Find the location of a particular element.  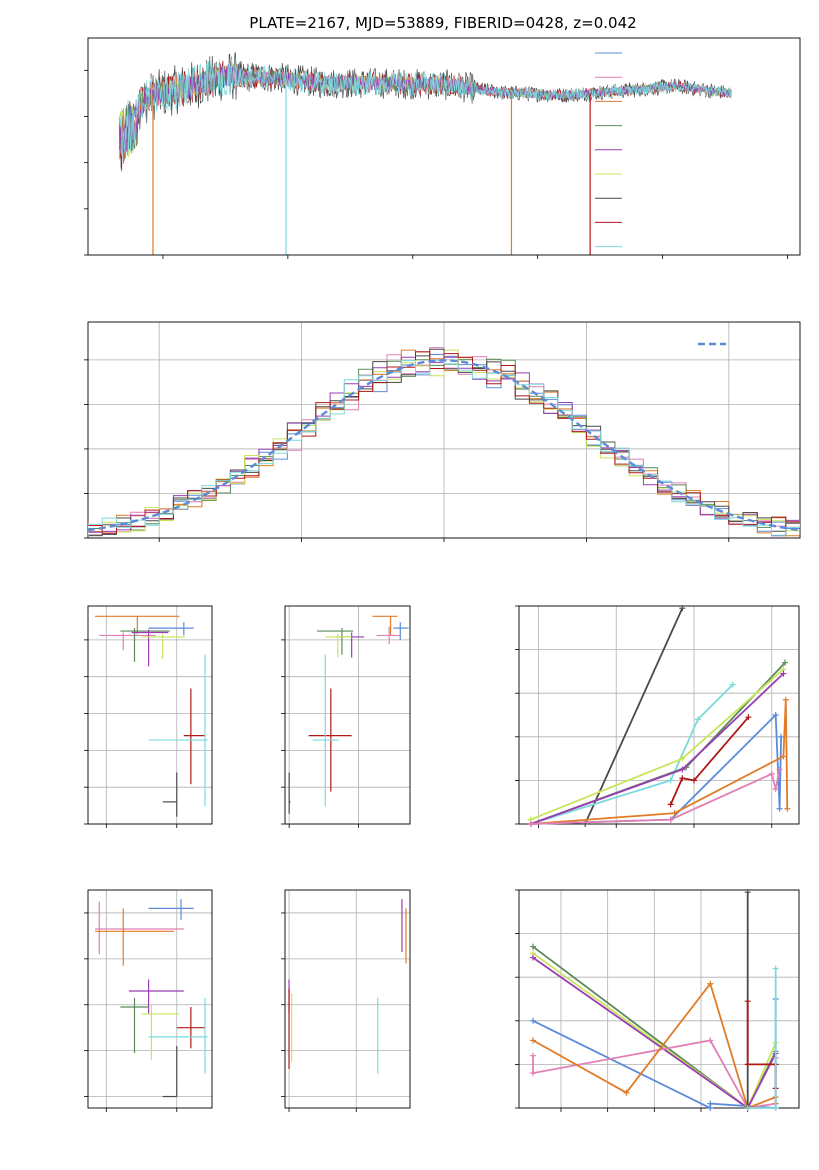

weight-vs-age-panel is located at coordinates (657, 716).